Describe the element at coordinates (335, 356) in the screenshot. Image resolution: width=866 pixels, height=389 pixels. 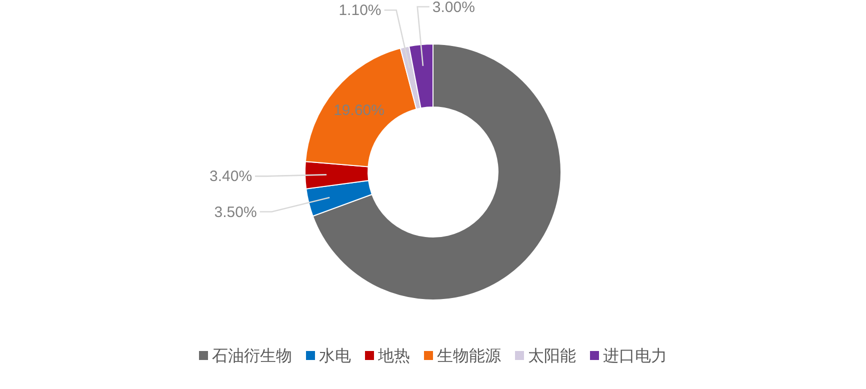
I see `legend-label: 水电` at that location.